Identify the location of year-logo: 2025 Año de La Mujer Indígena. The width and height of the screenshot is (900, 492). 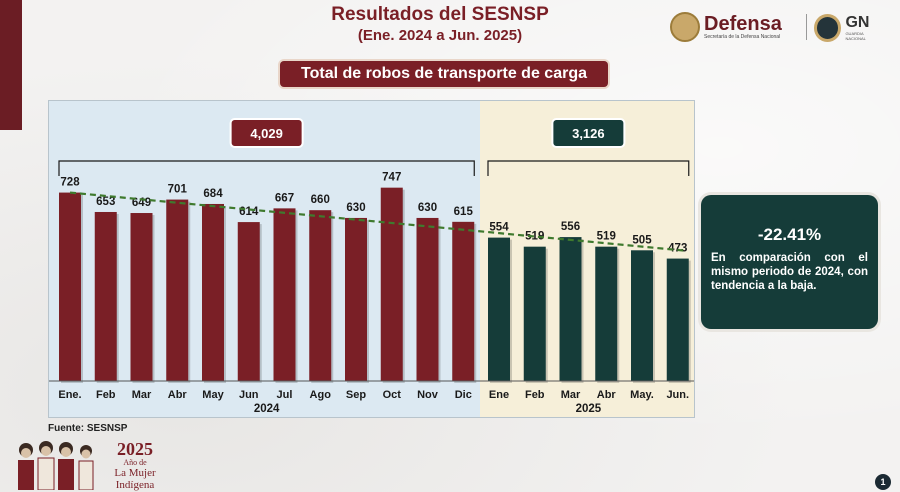
(135, 465).